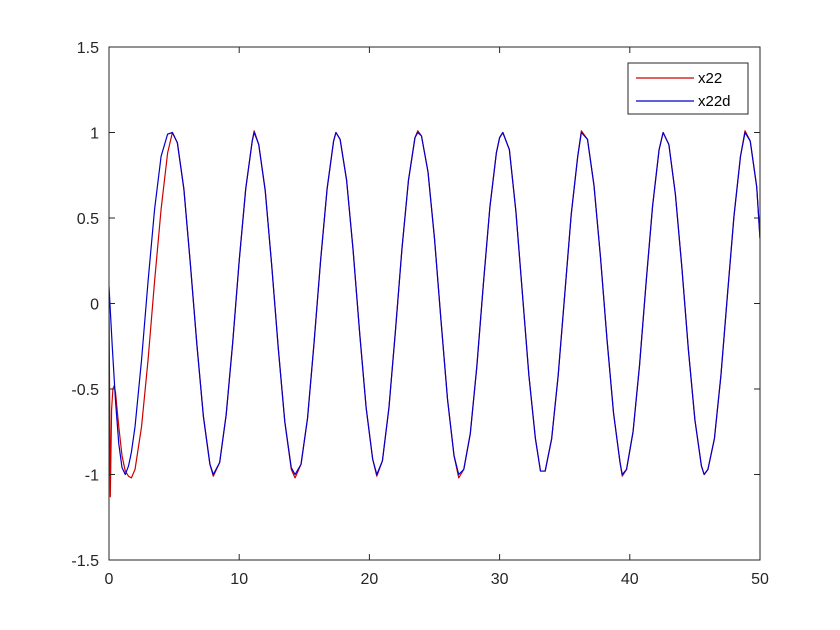 The image size is (840, 630). I want to click on y-tick-label: 0, so click(94, 305).